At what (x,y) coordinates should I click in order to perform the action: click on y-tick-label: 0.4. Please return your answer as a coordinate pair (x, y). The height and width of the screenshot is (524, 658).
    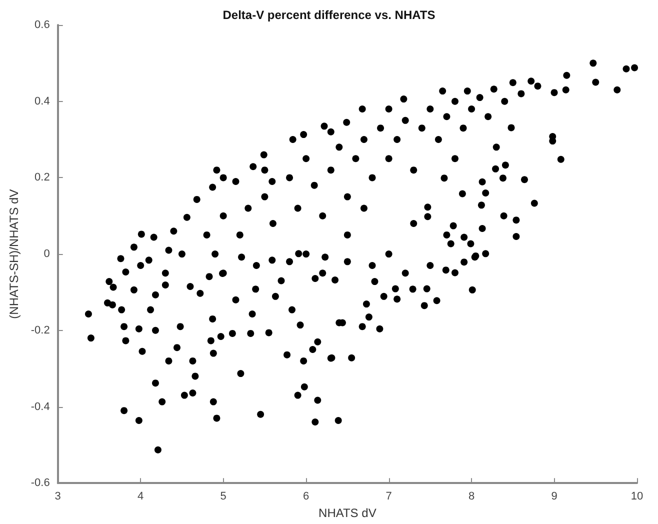
    Looking at the image, I should click on (42, 101).